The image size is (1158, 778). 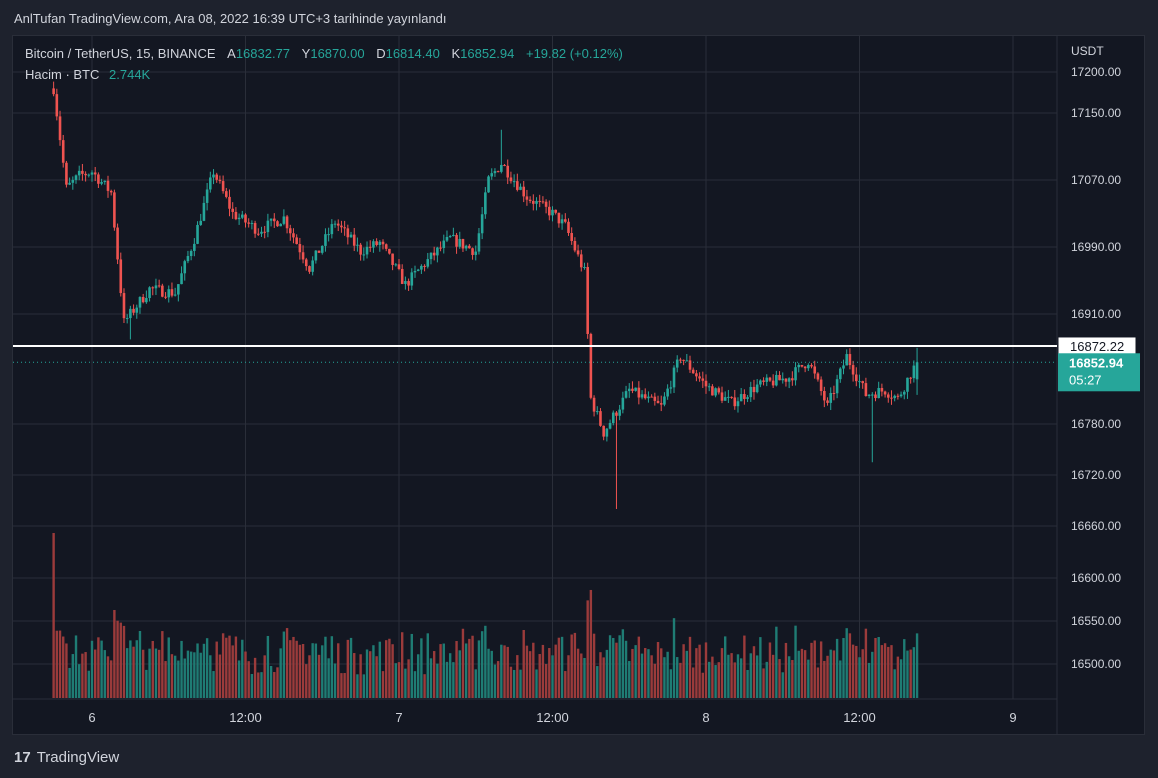 I want to click on price-tick-label: 17150.00, so click(x=1096, y=113).